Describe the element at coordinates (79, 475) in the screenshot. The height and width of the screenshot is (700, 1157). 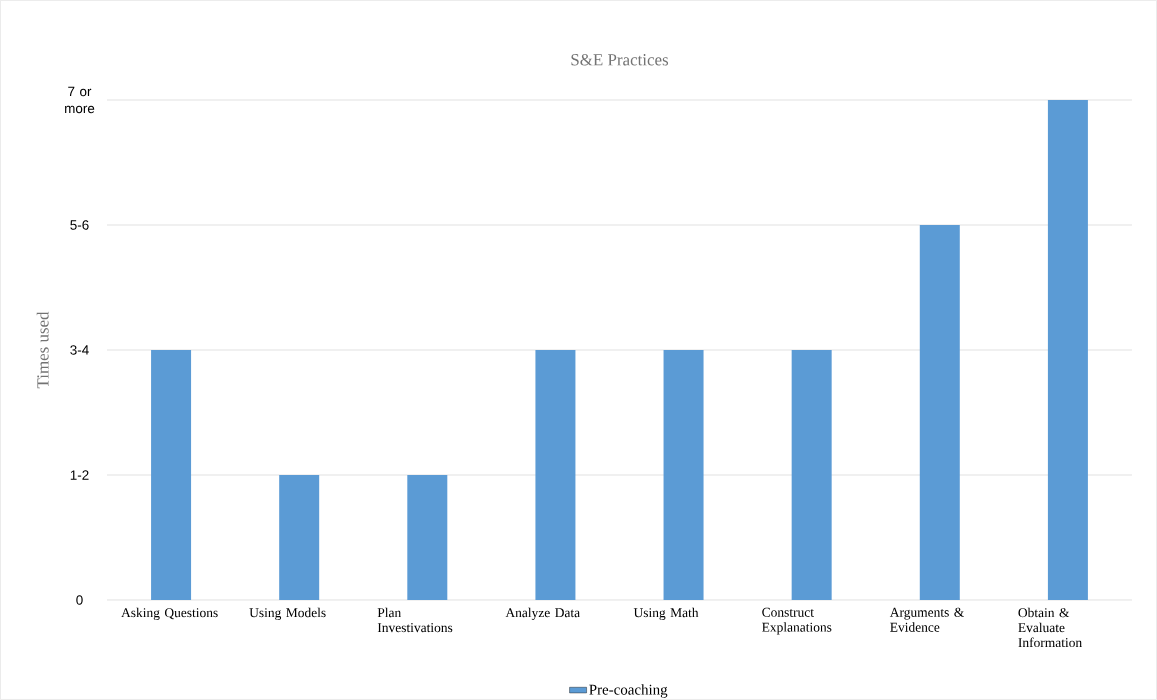
I see `text: 1-2` at that location.